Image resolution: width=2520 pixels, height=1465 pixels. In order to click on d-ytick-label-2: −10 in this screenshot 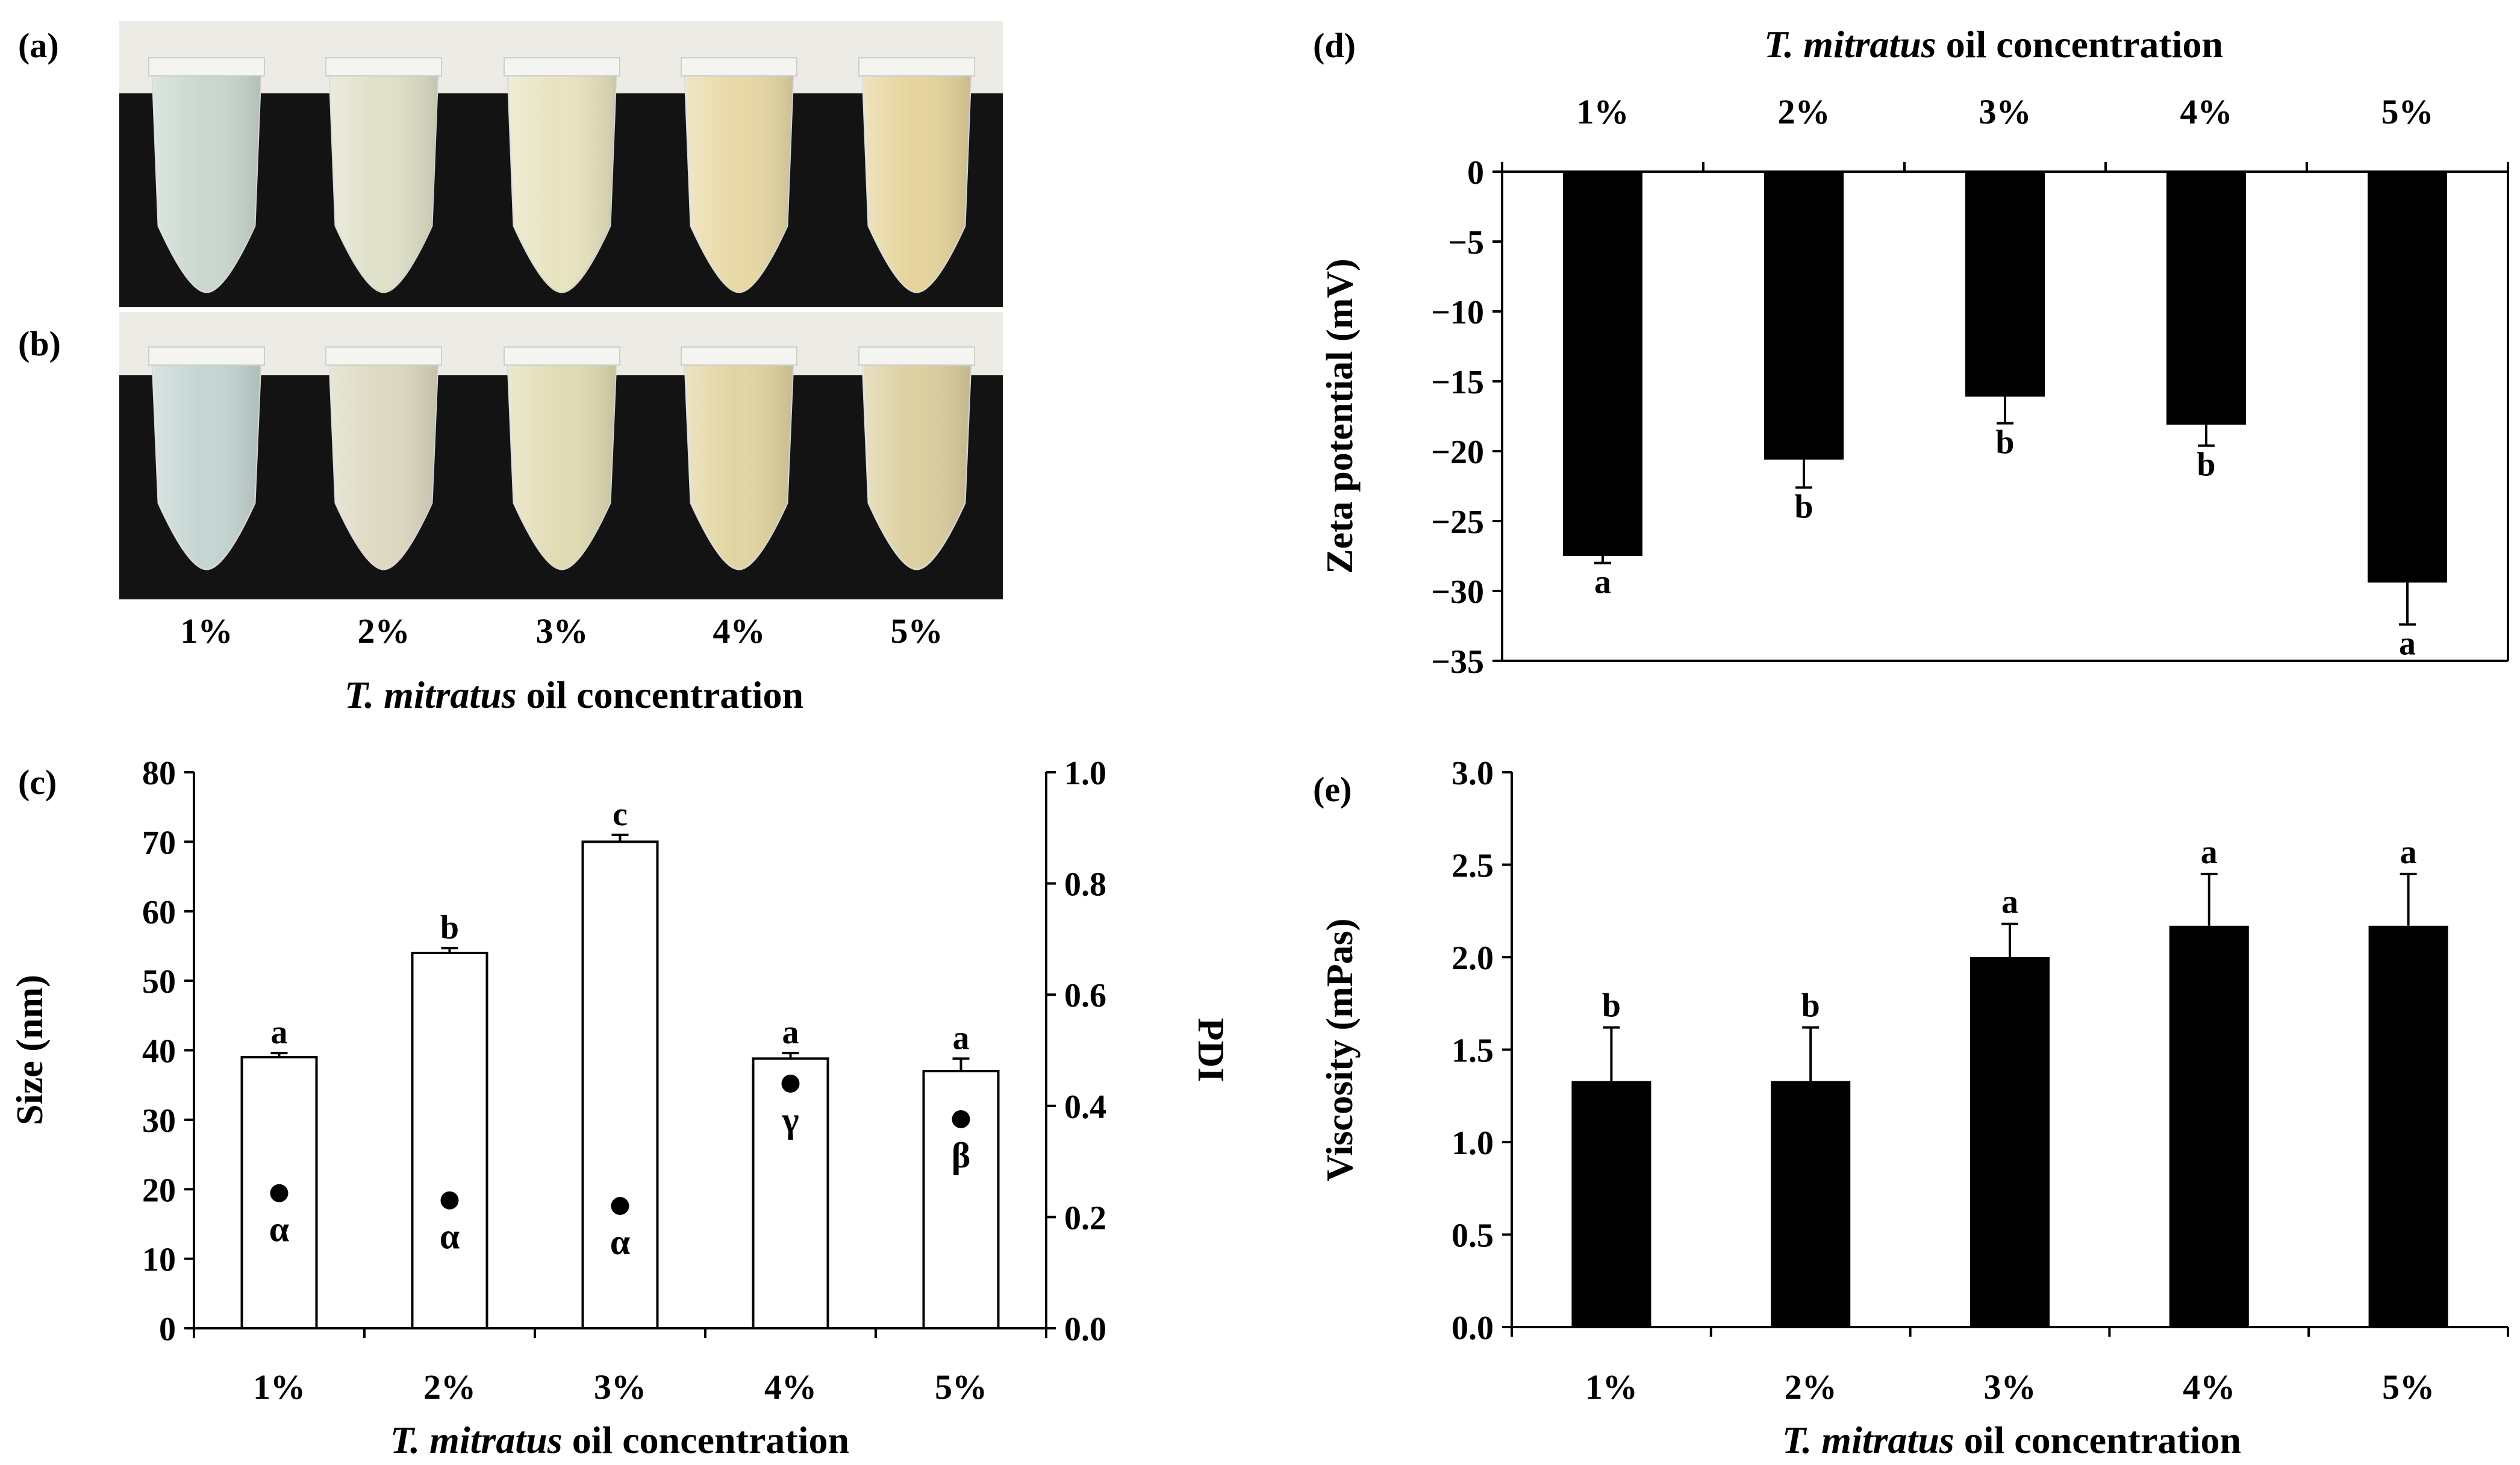, I will do `click(1458, 312)`.